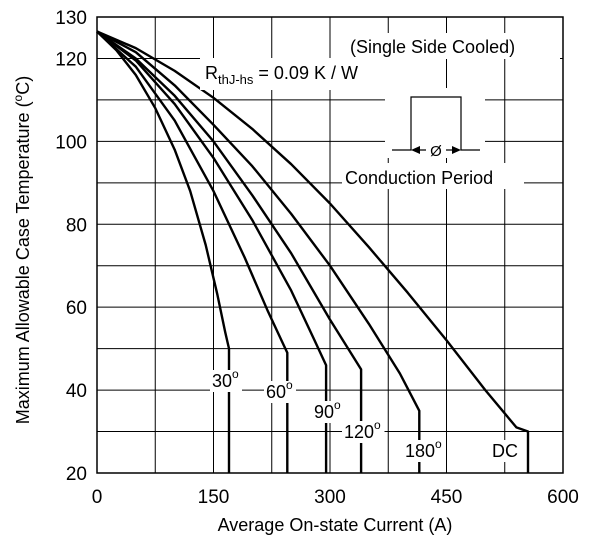  Describe the element at coordinates (97, 497) in the screenshot. I see `x-tick-label: 0` at that location.